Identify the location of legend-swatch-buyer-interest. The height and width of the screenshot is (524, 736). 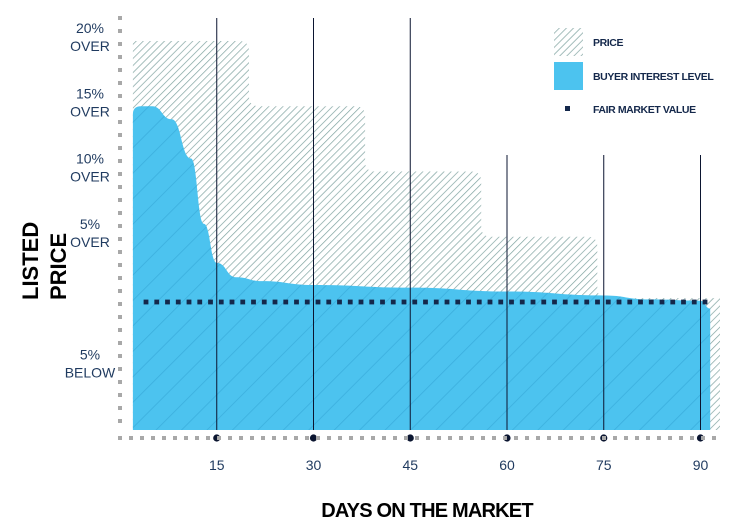
(568, 76).